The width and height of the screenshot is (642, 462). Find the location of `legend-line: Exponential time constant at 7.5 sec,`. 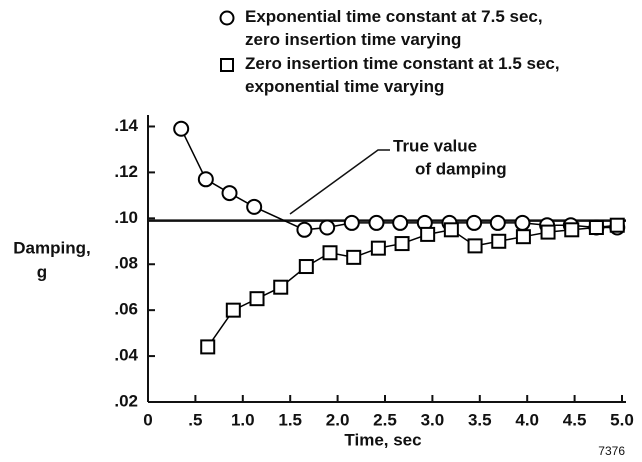

legend-line: Exponential time constant at 7.5 sec, is located at coordinates (394, 16).